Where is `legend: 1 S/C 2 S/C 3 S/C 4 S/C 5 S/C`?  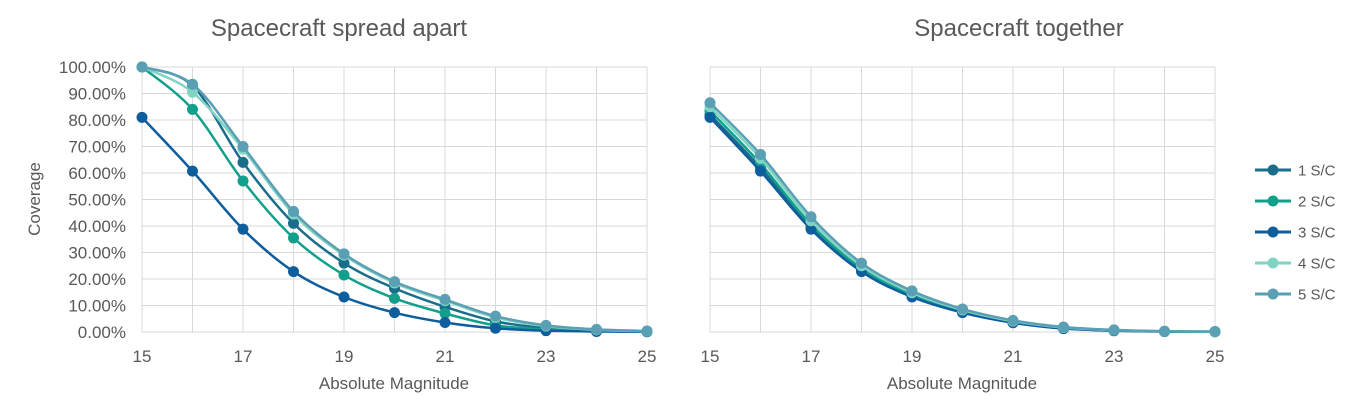 legend: 1 S/C 2 S/C 3 S/C 4 S/C 5 S/C is located at coordinates (1295, 233).